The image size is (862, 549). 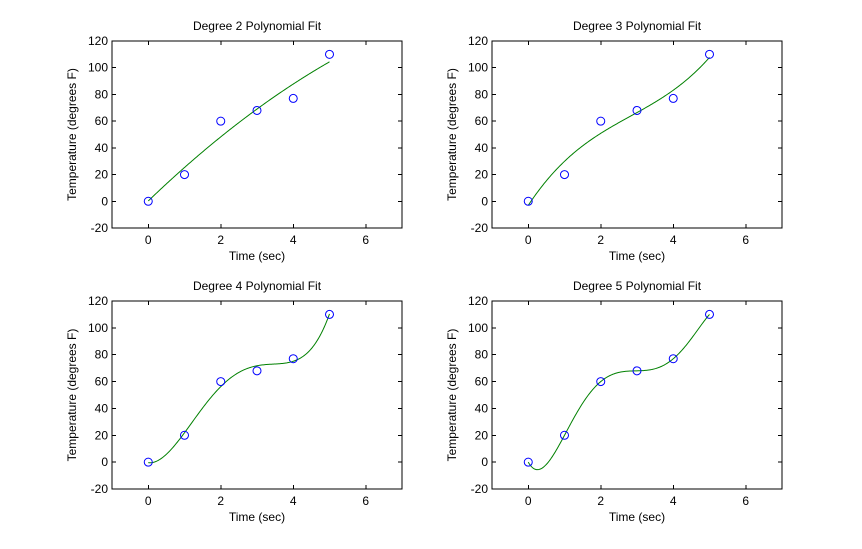 I want to click on chart-title: Degree 5 Polynomial Fit, so click(x=637, y=286).